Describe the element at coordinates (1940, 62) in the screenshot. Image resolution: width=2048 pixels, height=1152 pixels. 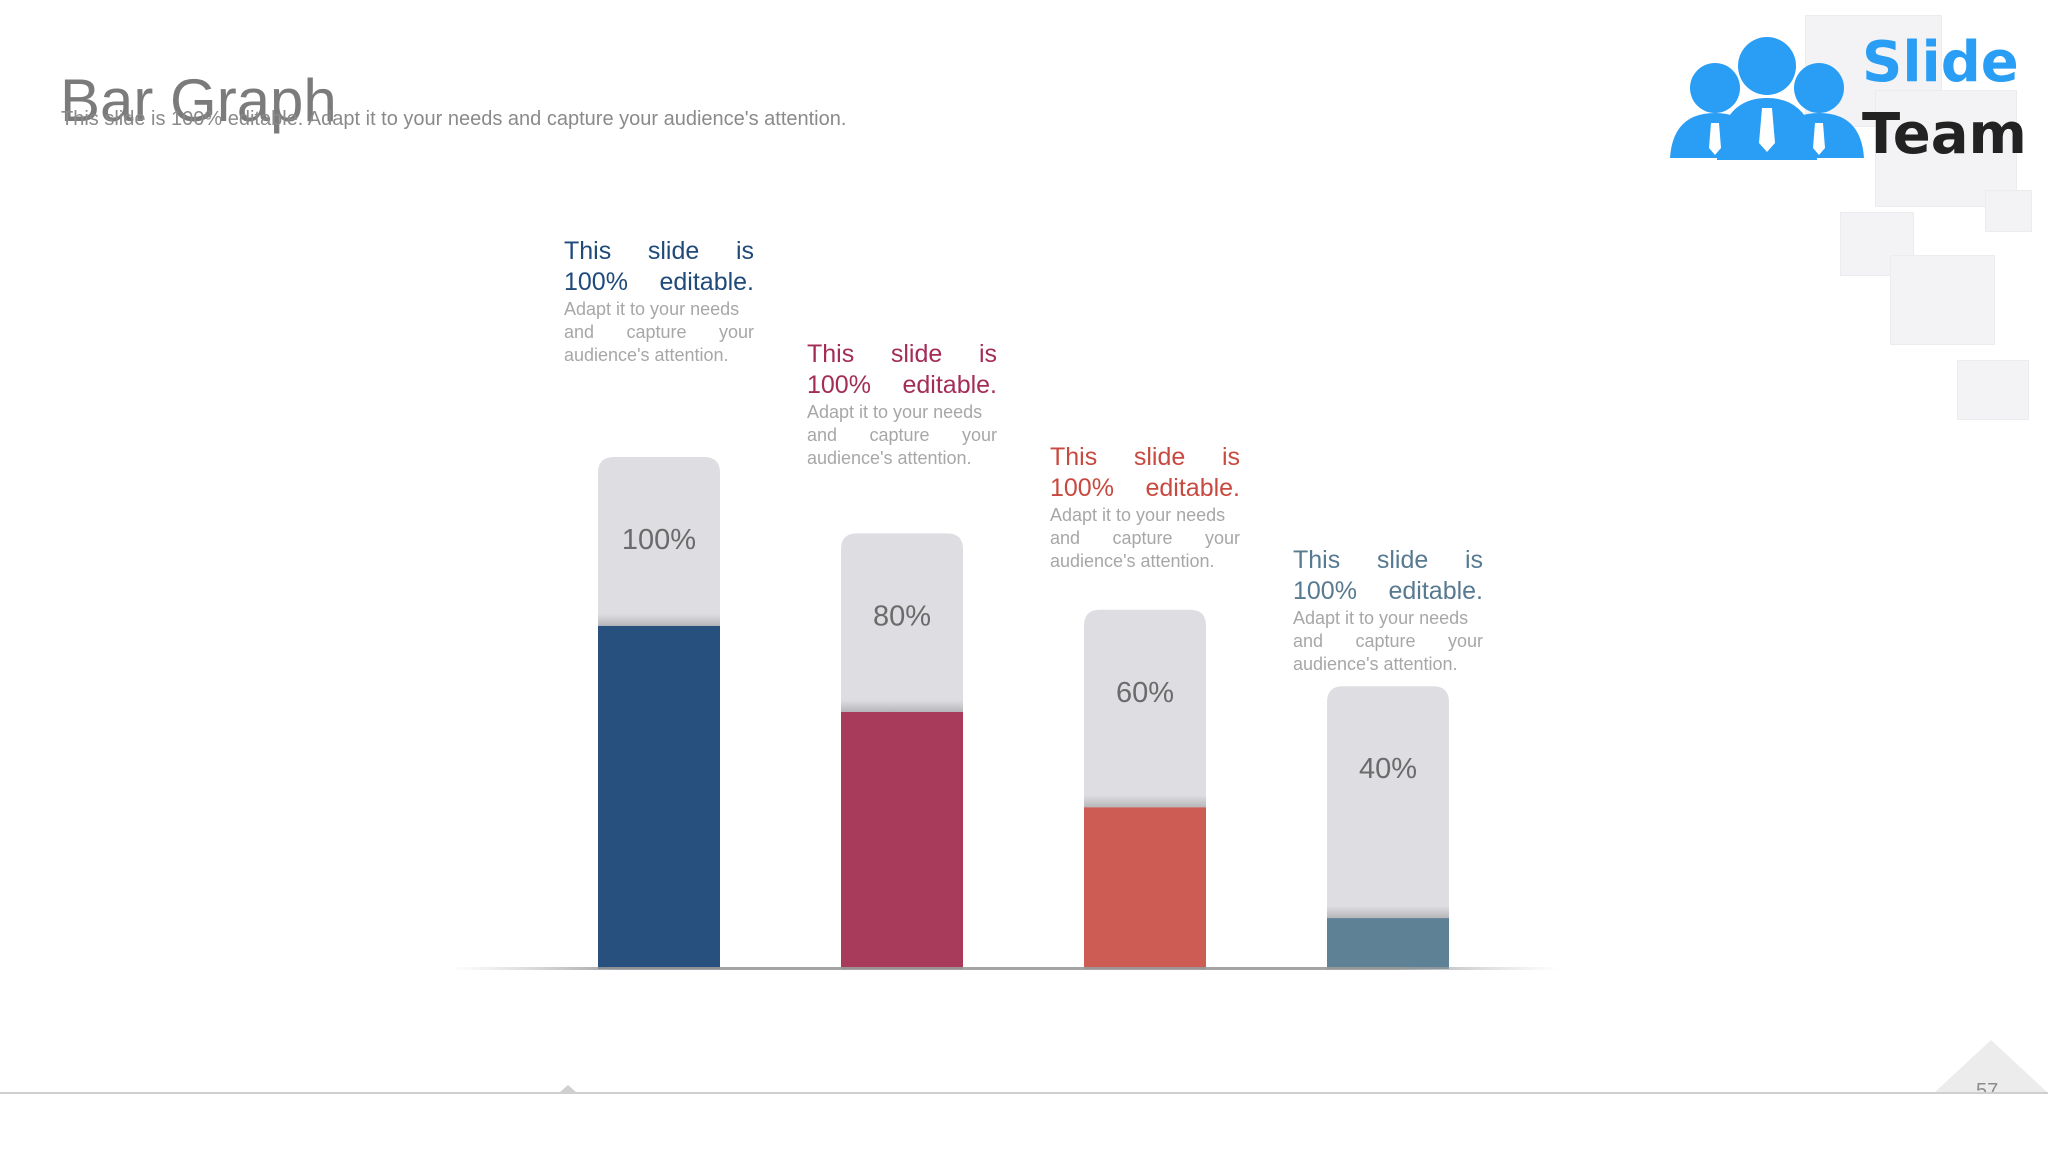
I see `logo-text-slide: Slide` at that location.